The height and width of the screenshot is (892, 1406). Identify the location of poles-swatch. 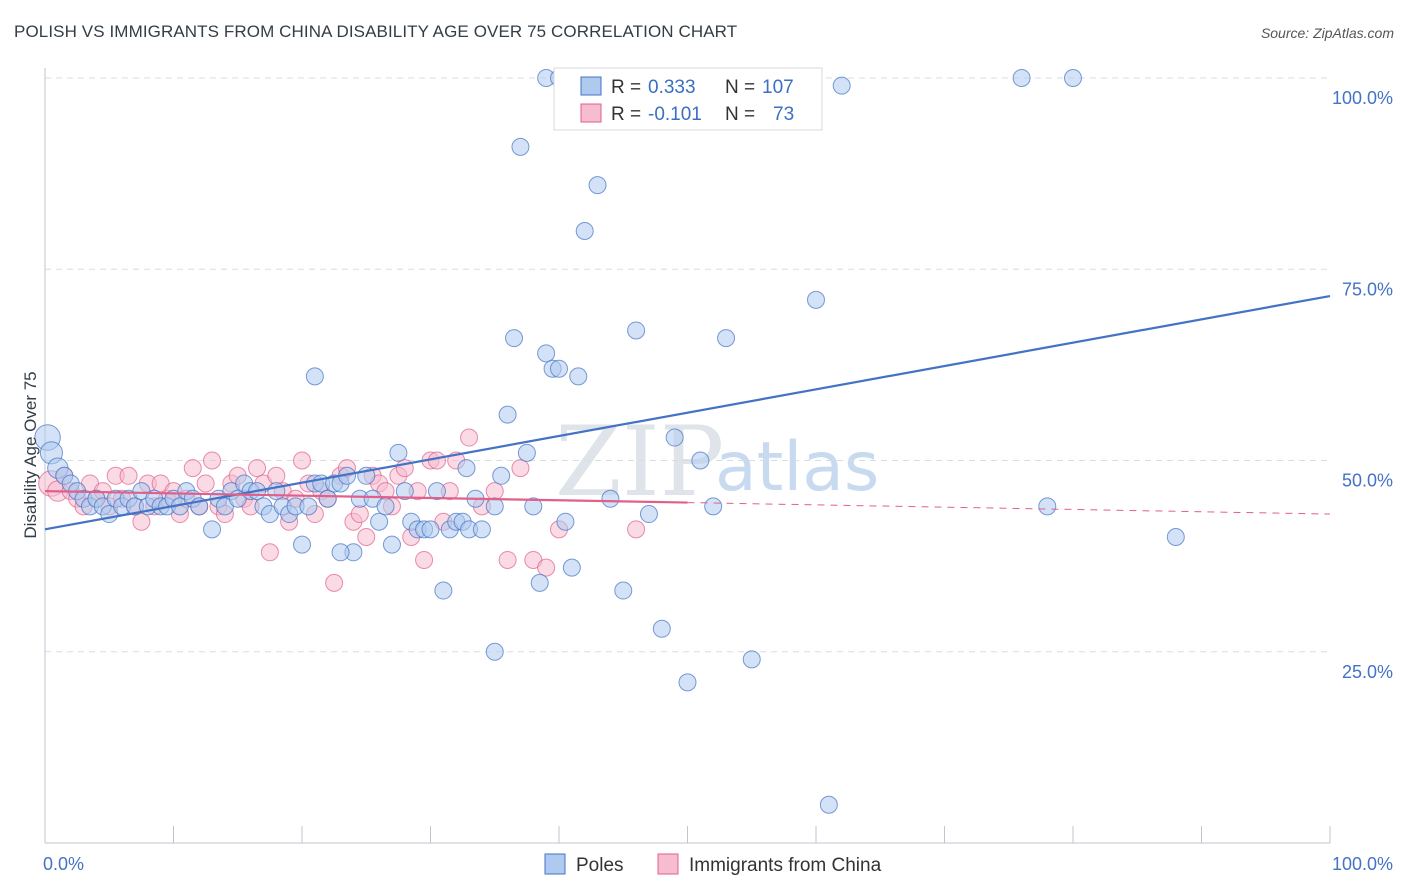
(591, 86).